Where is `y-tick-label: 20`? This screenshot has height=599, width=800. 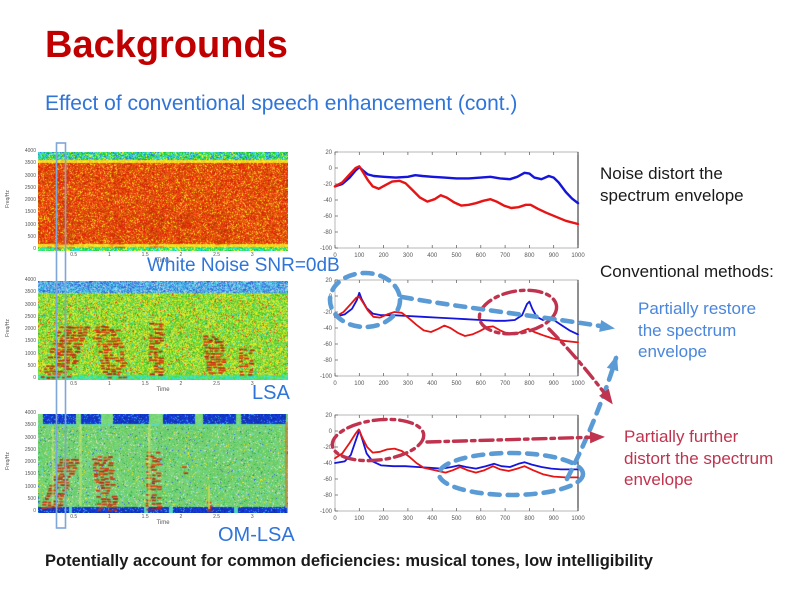 y-tick-label: 20 is located at coordinates (328, 281).